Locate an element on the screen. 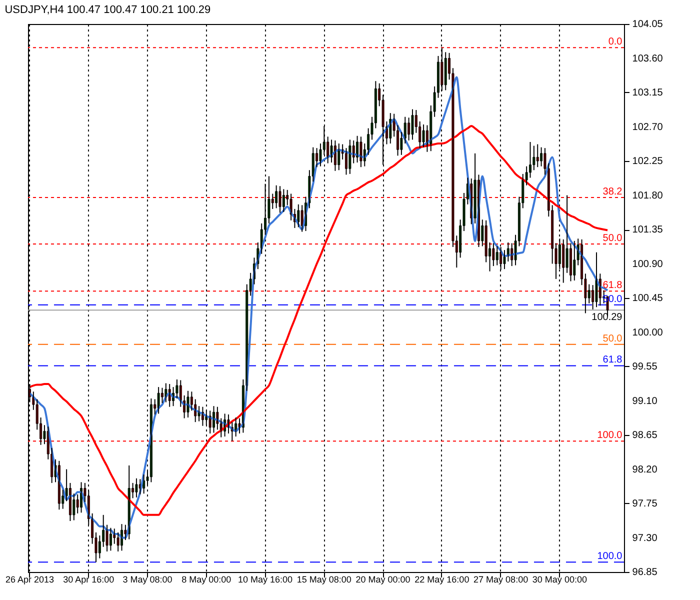  y-tick-label: 96.85 is located at coordinates (645, 572).